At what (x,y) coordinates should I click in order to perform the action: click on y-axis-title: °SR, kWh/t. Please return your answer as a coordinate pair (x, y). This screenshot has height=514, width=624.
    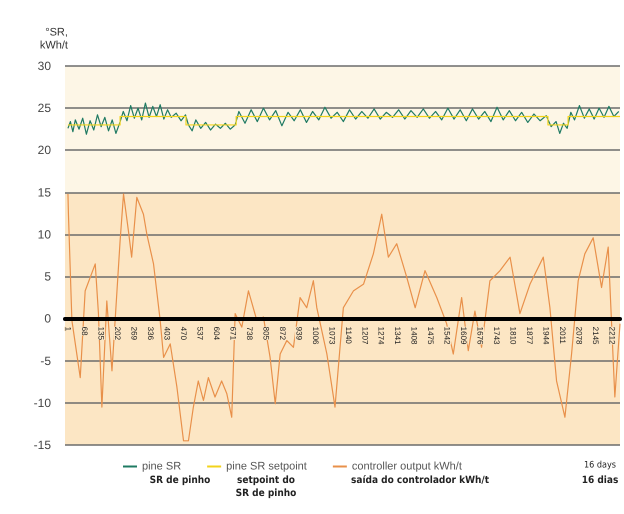
    Looking at the image, I should click on (54, 39).